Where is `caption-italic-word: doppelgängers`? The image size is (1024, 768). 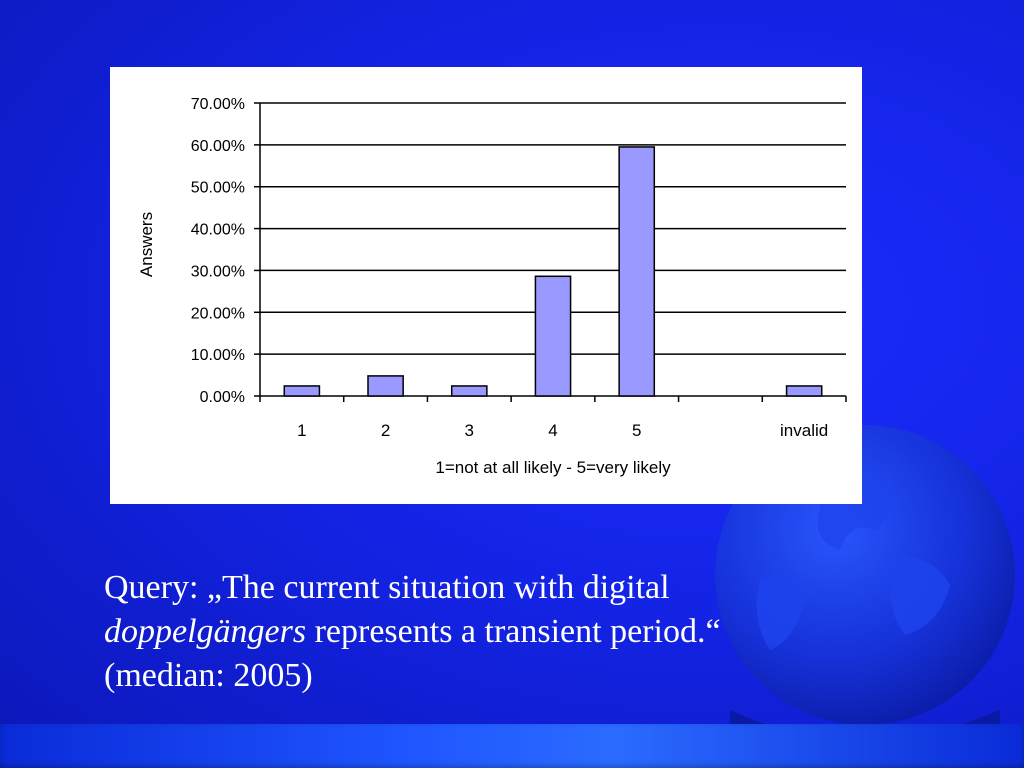
caption-italic-word: doppelgängers is located at coordinates (205, 631).